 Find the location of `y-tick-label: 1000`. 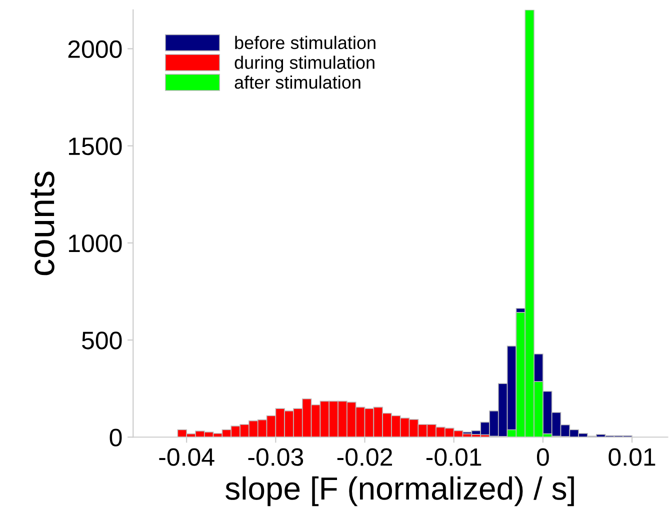

y-tick-label: 1000 is located at coordinates (95, 243).